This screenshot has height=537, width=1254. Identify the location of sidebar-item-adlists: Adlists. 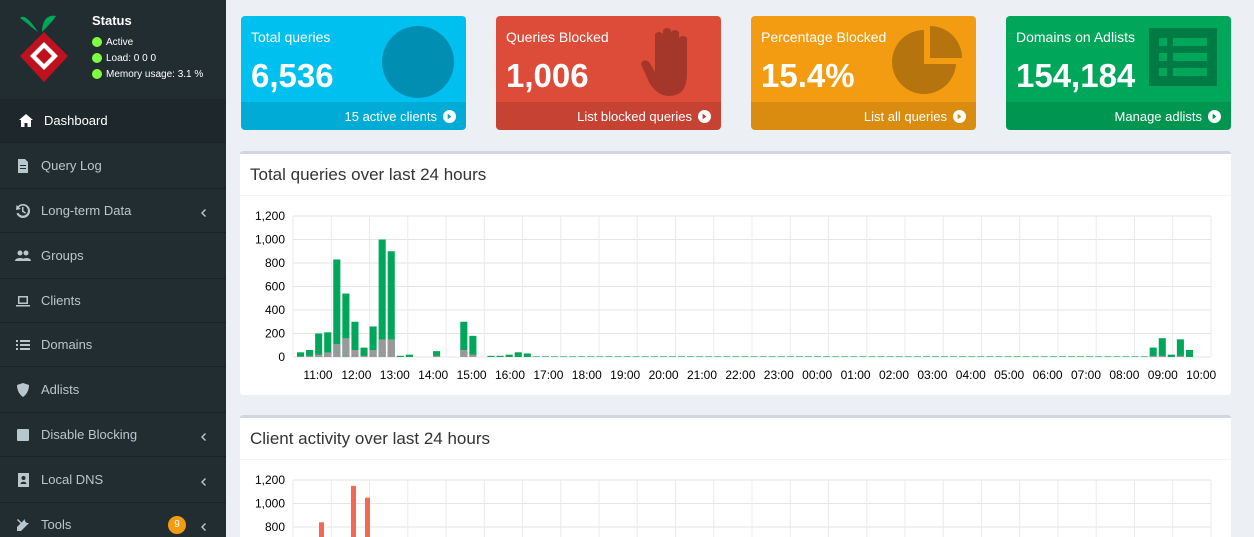
(113, 390).